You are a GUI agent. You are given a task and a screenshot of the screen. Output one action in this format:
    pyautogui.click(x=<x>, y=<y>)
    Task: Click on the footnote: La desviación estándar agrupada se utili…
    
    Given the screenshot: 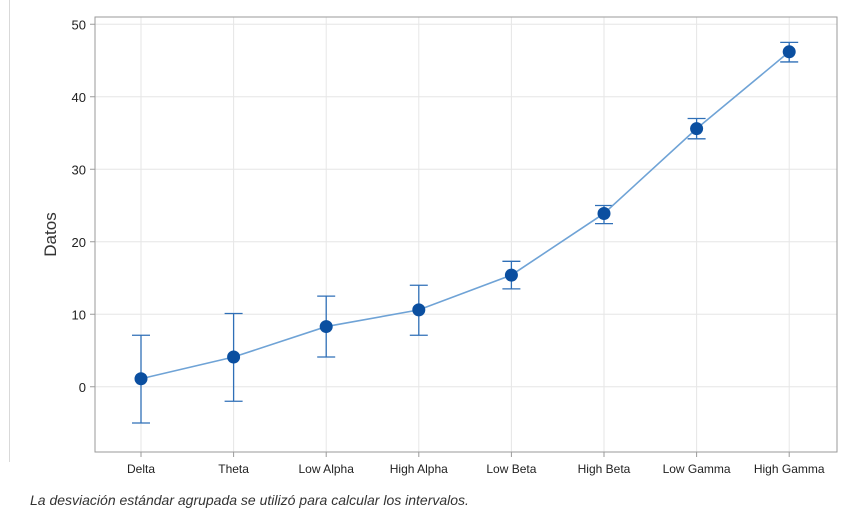 What is the action you would take?
    pyautogui.click(x=249, y=500)
    